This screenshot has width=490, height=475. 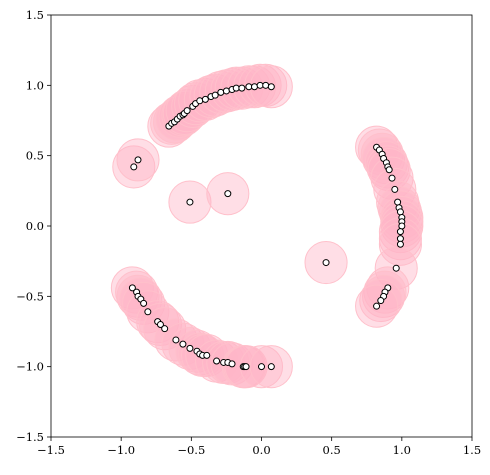 I want to click on x-tick-label: 0.5, so click(x=332, y=450).